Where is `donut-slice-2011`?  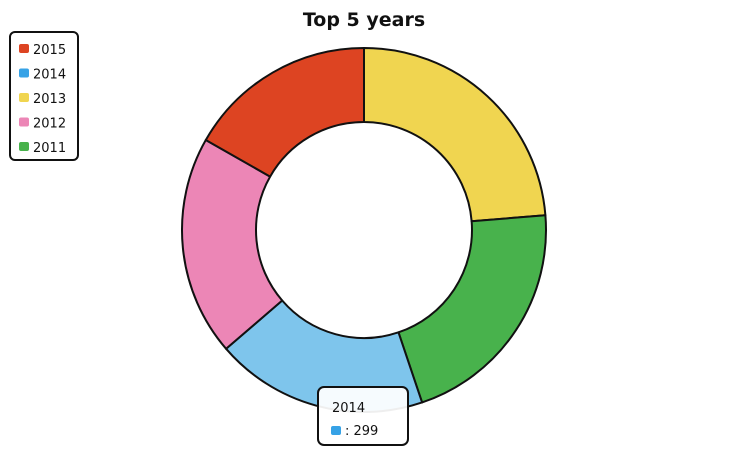
donut-slice-2011 is located at coordinates (472, 309).